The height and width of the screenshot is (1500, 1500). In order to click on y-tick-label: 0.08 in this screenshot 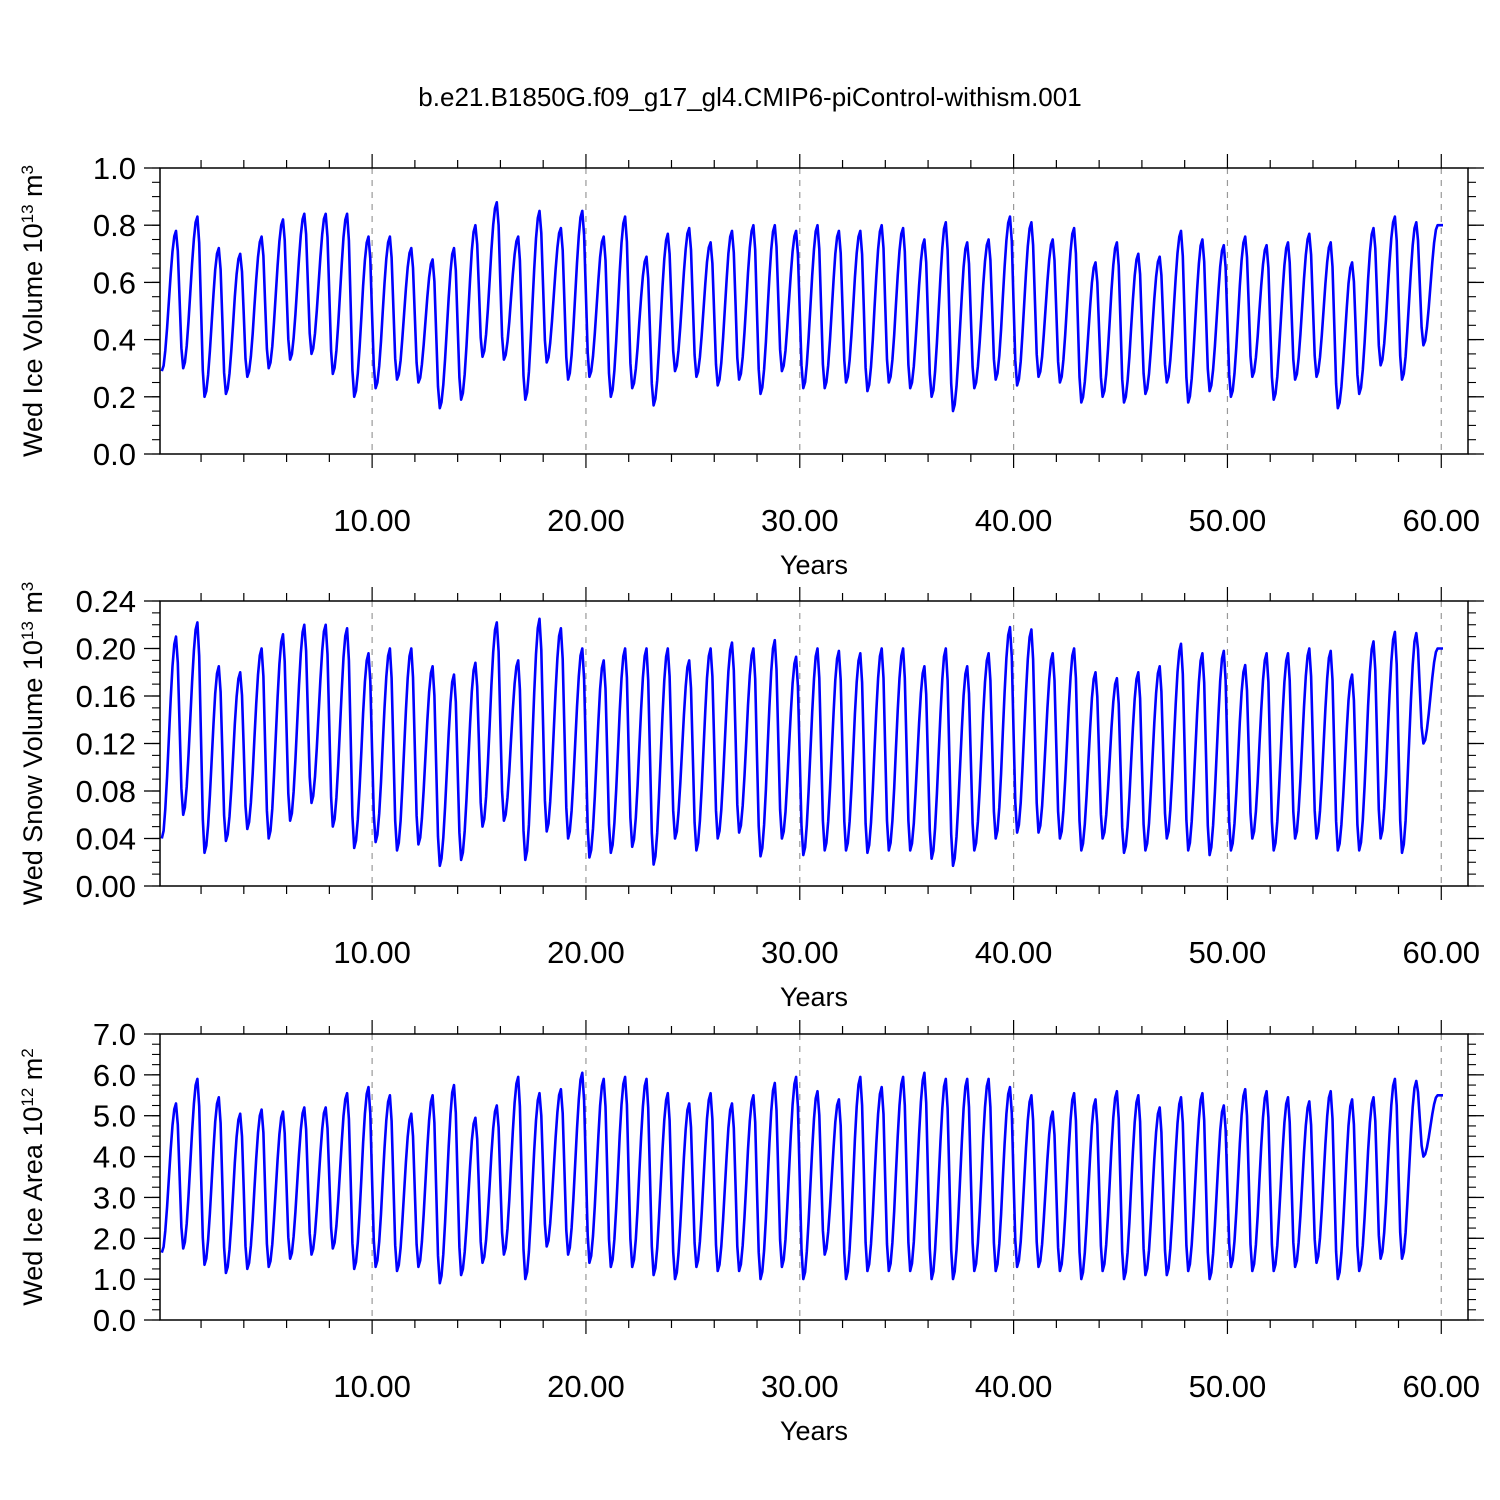, I will do `click(106, 791)`.